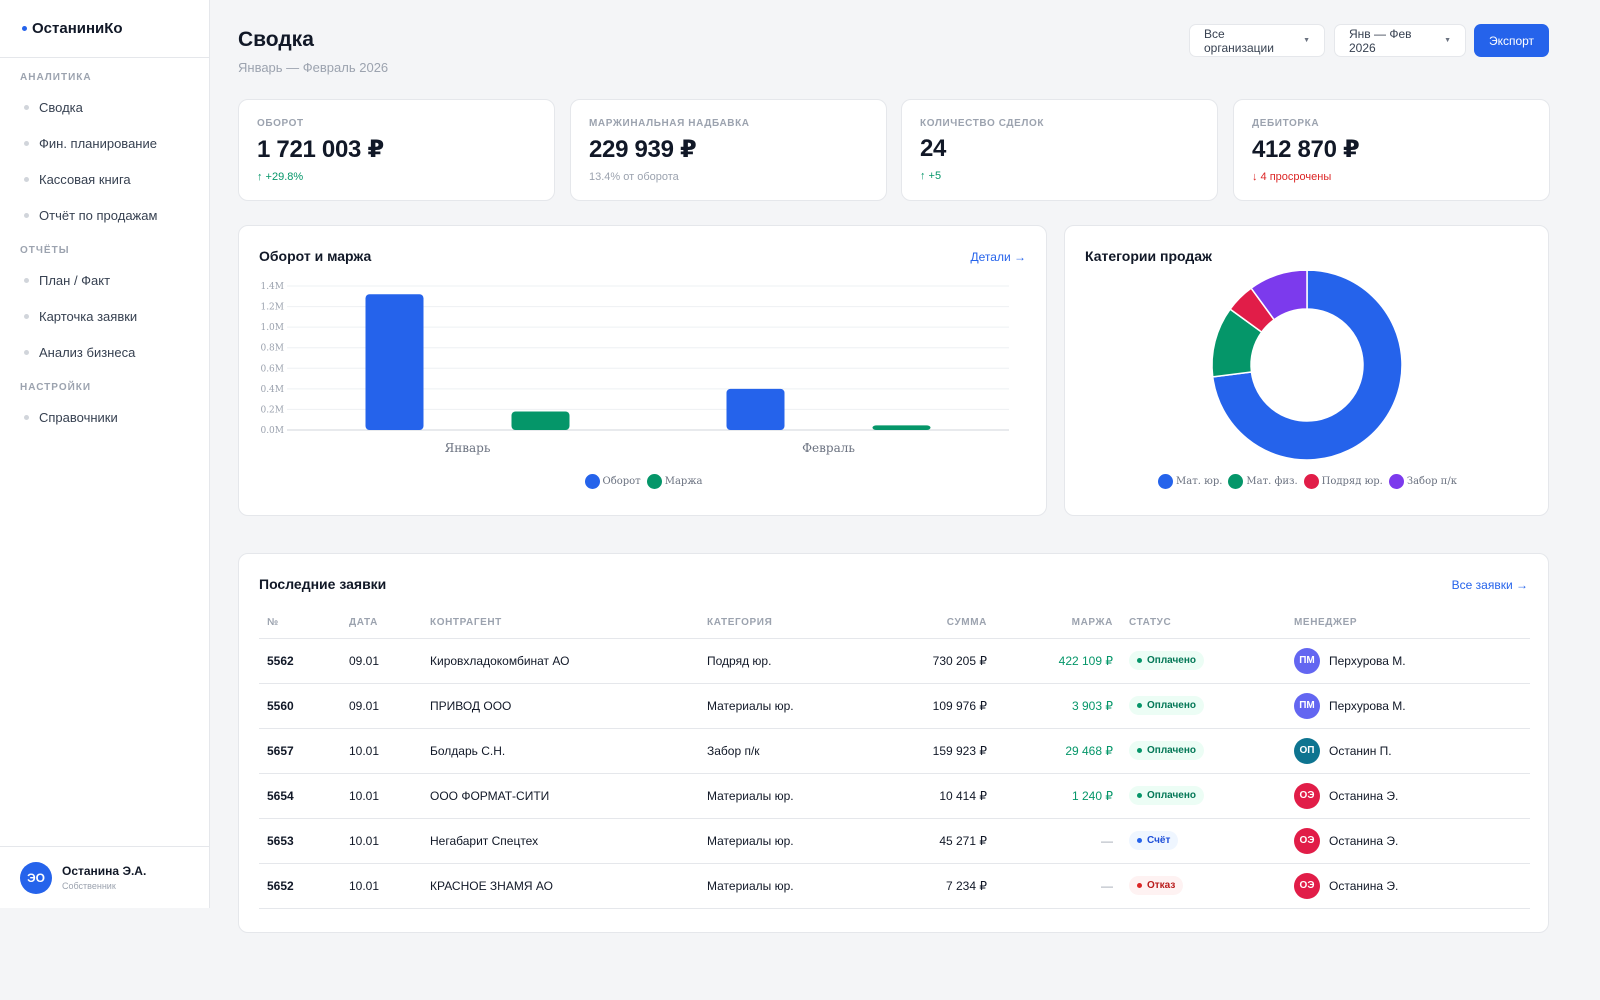  What do you see at coordinates (272, 410) in the screenshot?
I see `y-tick-label: 0.2M` at bounding box center [272, 410].